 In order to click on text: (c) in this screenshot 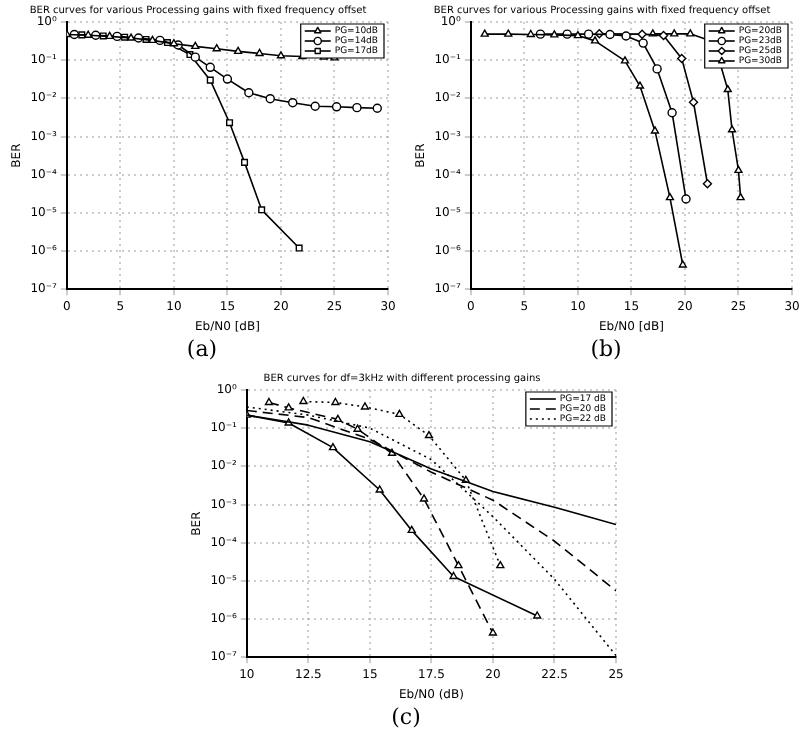, I will do `click(406, 718)`.